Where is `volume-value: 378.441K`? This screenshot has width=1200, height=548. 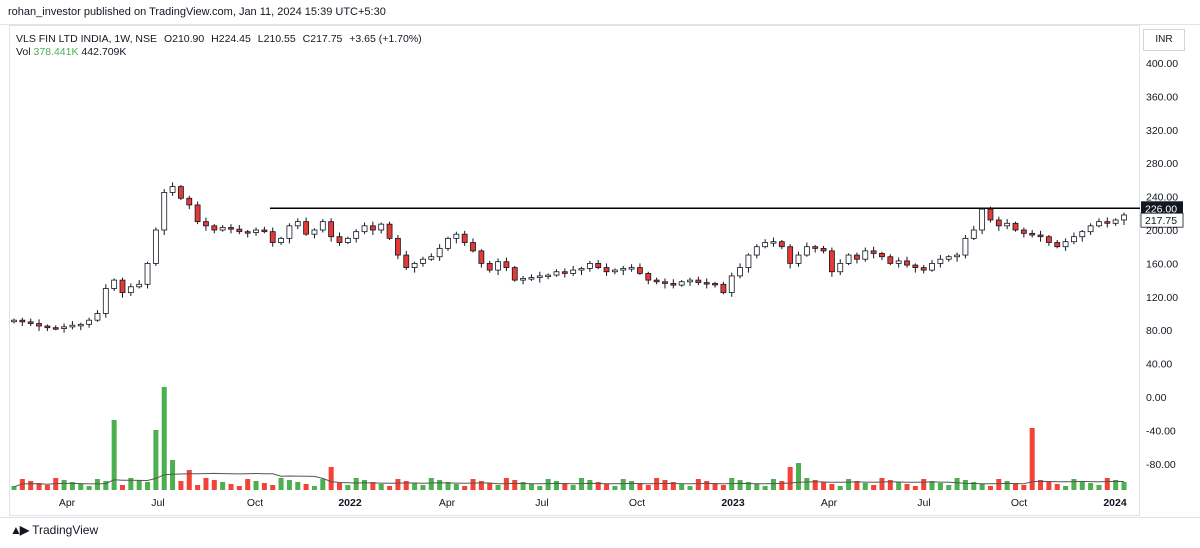 volume-value: 378.441K is located at coordinates (56, 52).